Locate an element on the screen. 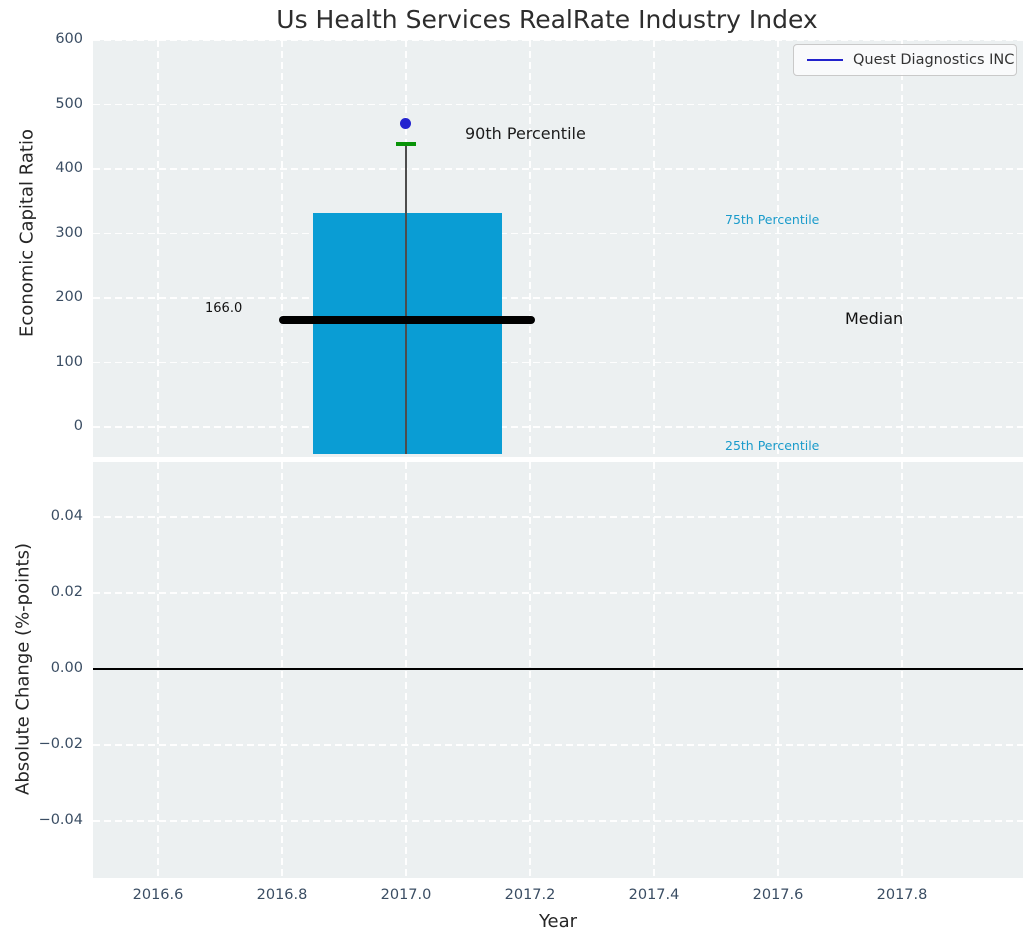  x-tick-label: 2016.8 is located at coordinates (282, 895).